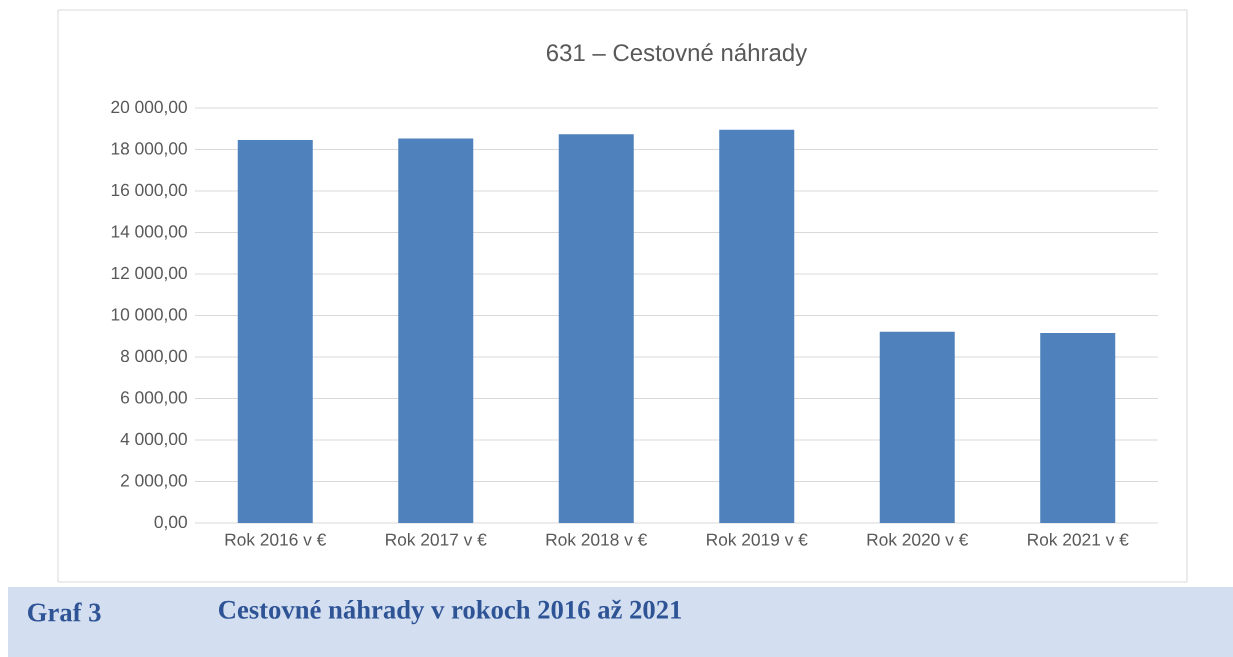 The height and width of the screenshot is (657, 1233). Describe the element at coordinates (149, 149) in the screenshot. I see `y-tick-label: 18 000,00` at that location.